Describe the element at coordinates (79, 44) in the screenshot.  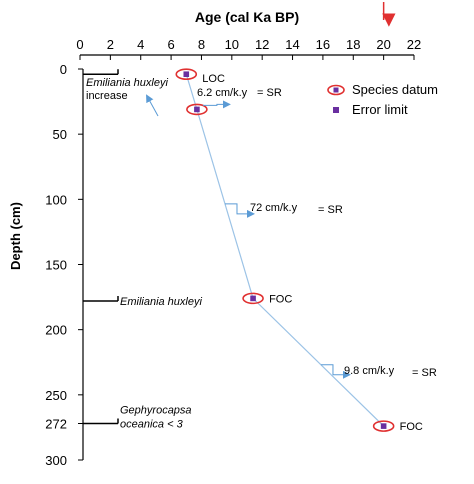
I see `x-tick-label: 0` at that location.